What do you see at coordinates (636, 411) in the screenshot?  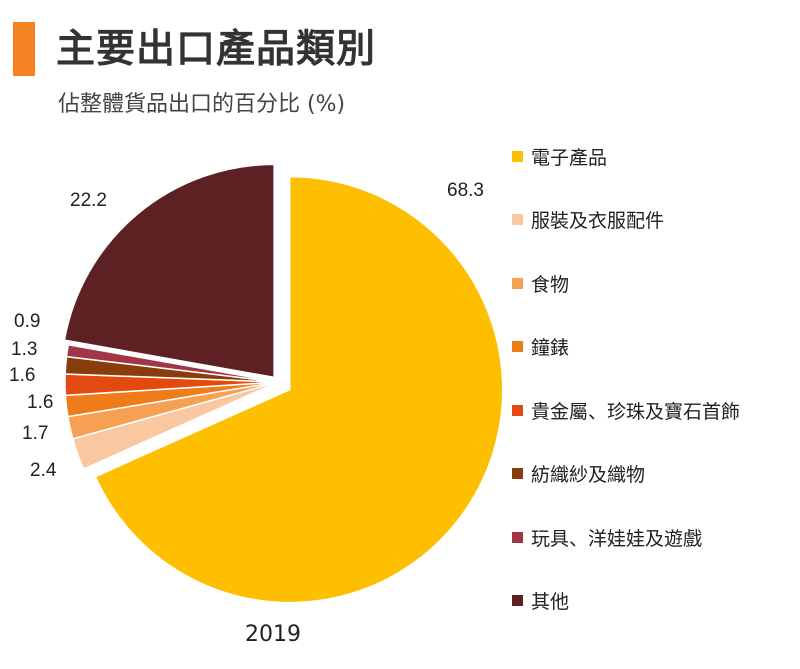 I see `legend-label: 貴金屬、珍珠及寶石首飾` at bounding box center [636, 411].